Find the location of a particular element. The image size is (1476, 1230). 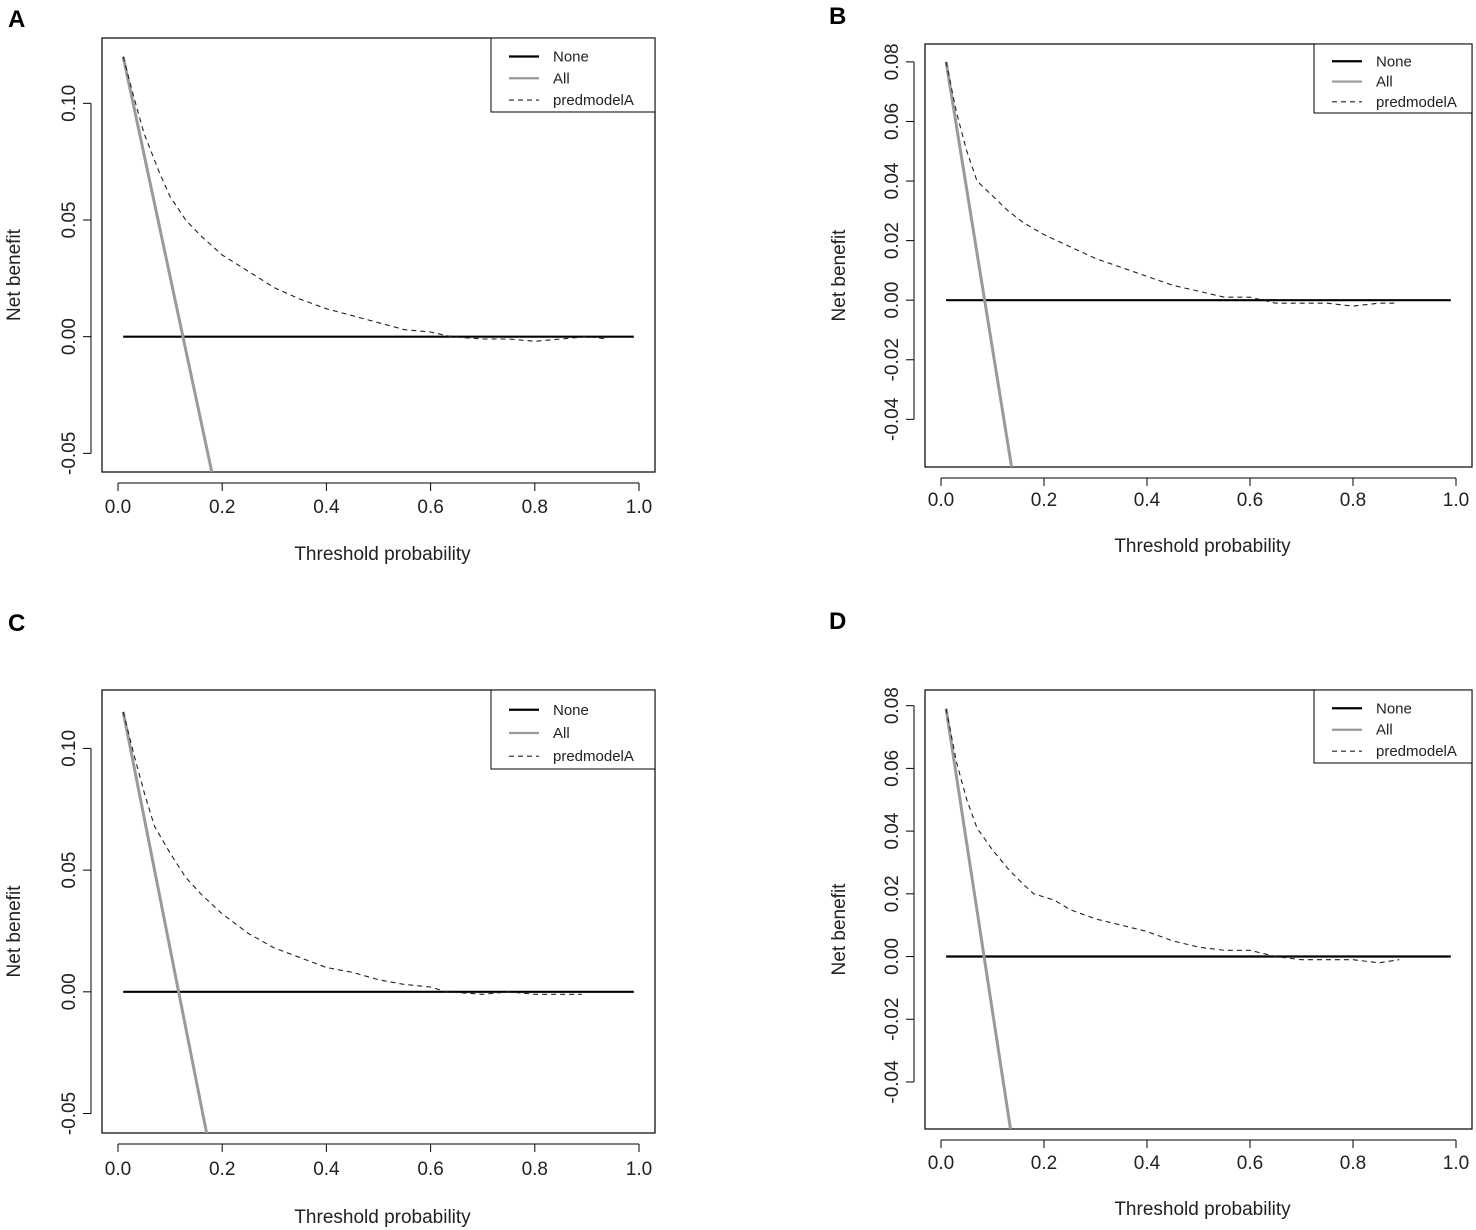

panel-letter: D is located at coordinates (837, 621).